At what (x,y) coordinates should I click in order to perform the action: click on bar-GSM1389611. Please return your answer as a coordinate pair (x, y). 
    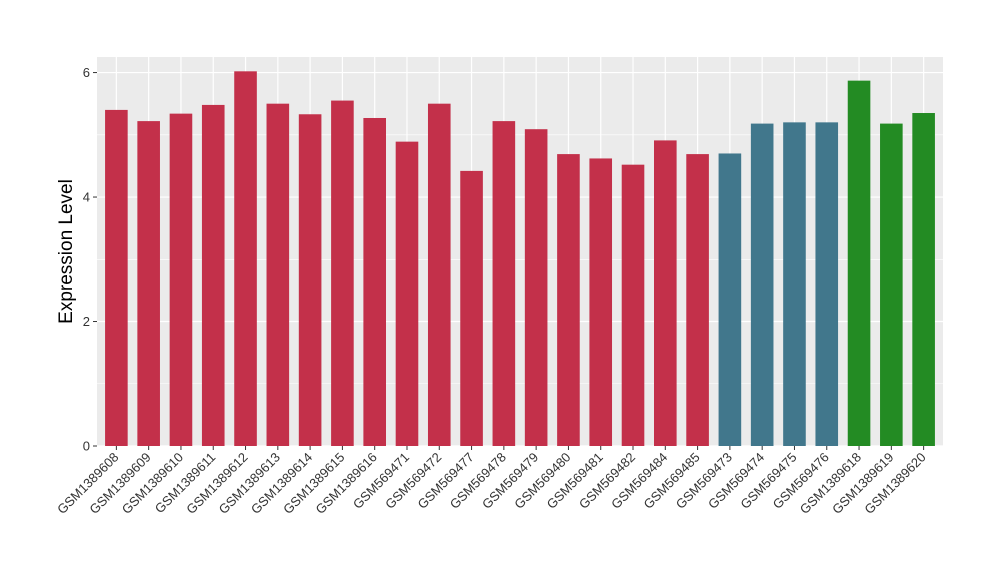
    Looking at the image, I should click on (213, 275).